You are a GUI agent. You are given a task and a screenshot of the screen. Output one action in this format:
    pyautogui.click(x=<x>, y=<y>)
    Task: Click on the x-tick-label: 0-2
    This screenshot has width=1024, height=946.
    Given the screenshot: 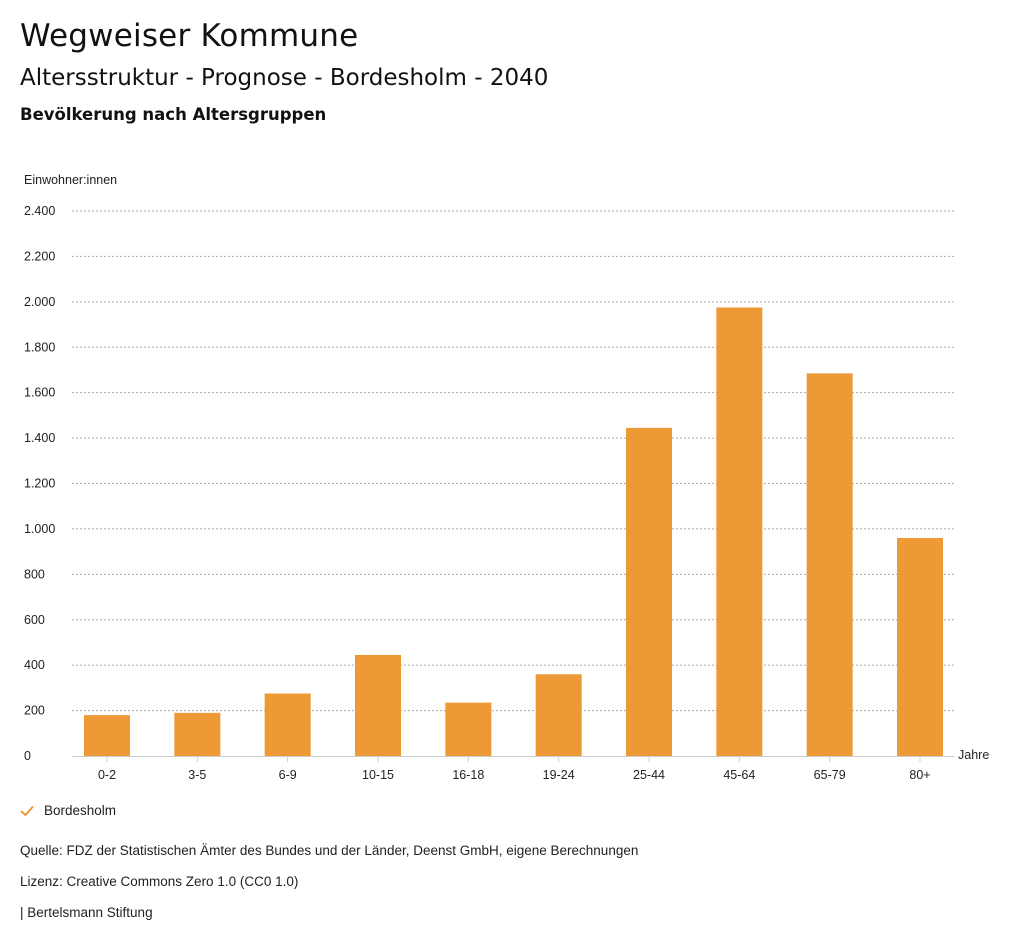 What is the action you would take?
    pyautogui.click(x=107, y=775)
    